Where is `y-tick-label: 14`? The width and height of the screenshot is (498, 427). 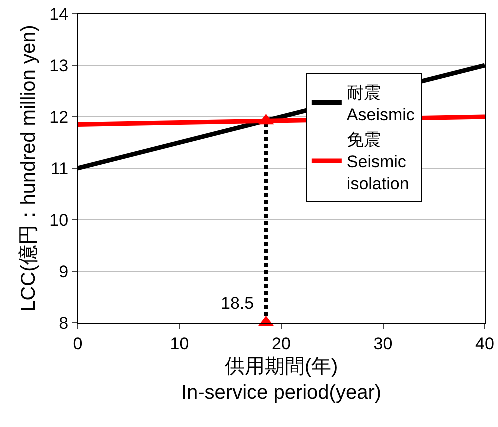
y-tick-label: 14 is located at coordinates (59, 14).